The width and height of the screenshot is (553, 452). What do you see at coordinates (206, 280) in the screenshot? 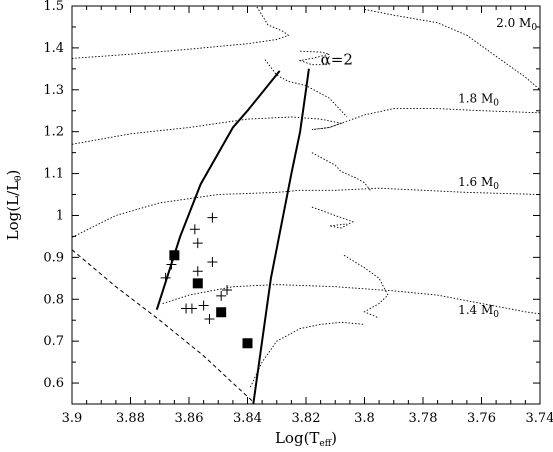
I see `markers-layer` at bounding box center [206, 280].